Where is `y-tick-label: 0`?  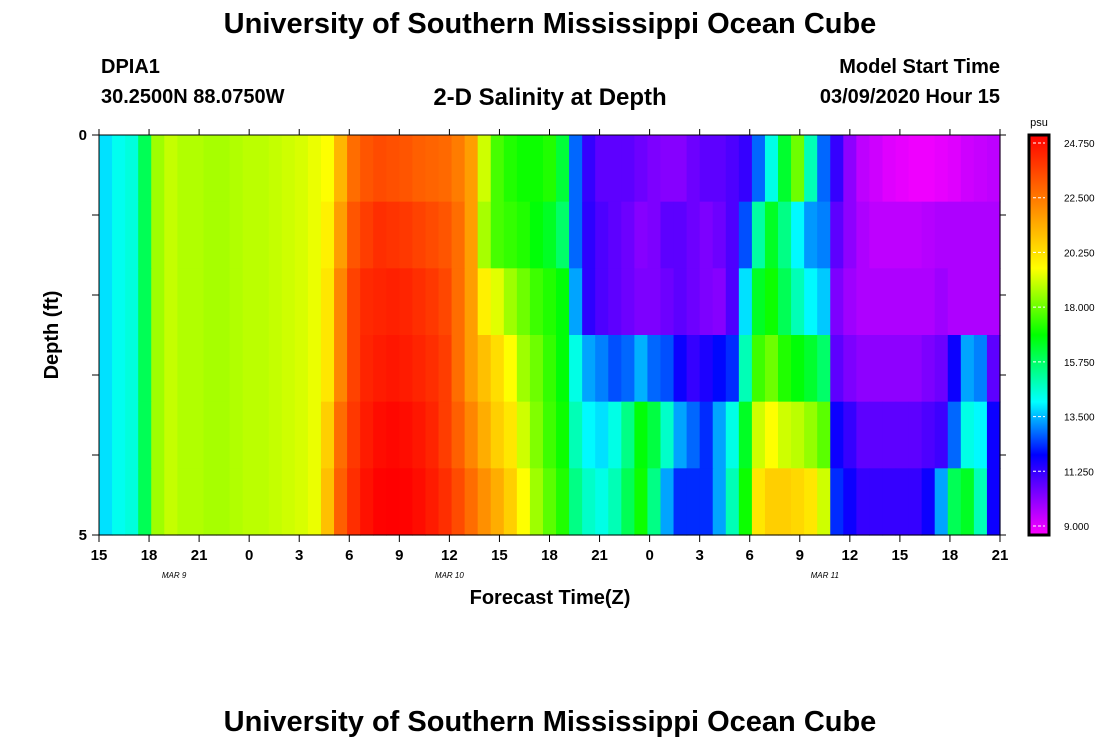 y-tick-label: 0 is located at coordinates (83, 135).